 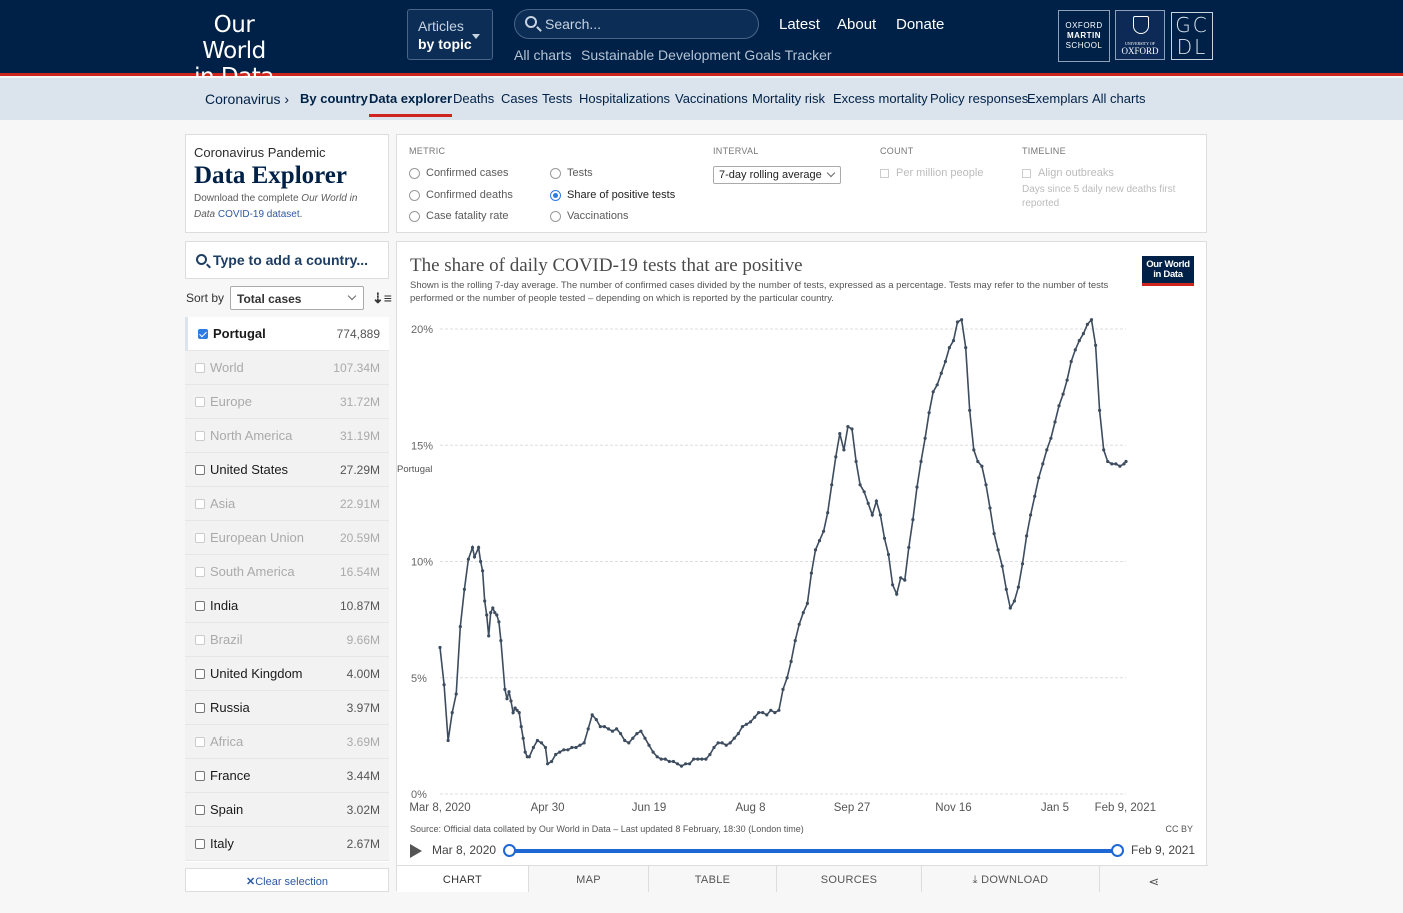 I want to click on x-tick-label: Jan 5, so click(x=1055, y=808).